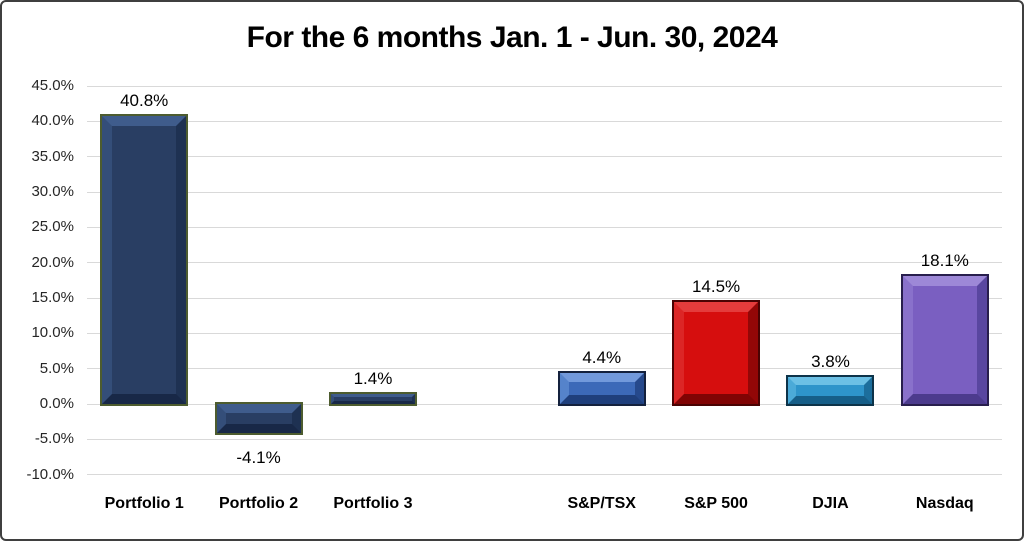 Image resolution: width=1024 pixels, height=541 pixels. I want to click on y-tick-label: 5.0%, so click(56, 368).